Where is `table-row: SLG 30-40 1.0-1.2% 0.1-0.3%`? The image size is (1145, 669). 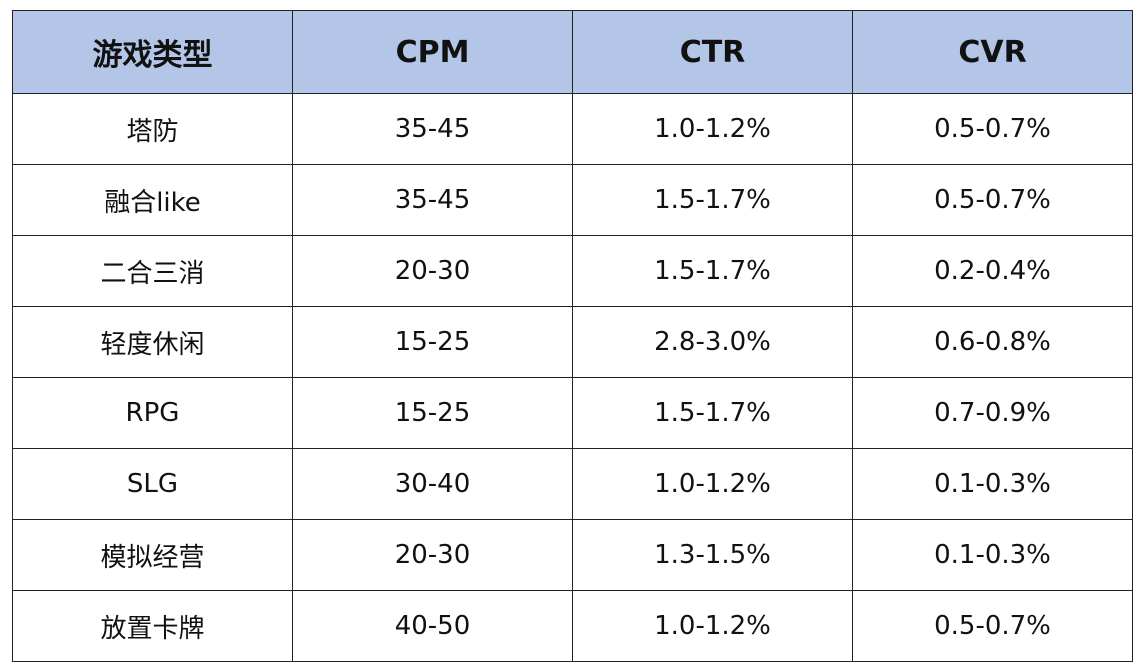
table-row: SLG 30-40 1.0-1.2% 0.1-0.3% is located at coordinates (572, 484).